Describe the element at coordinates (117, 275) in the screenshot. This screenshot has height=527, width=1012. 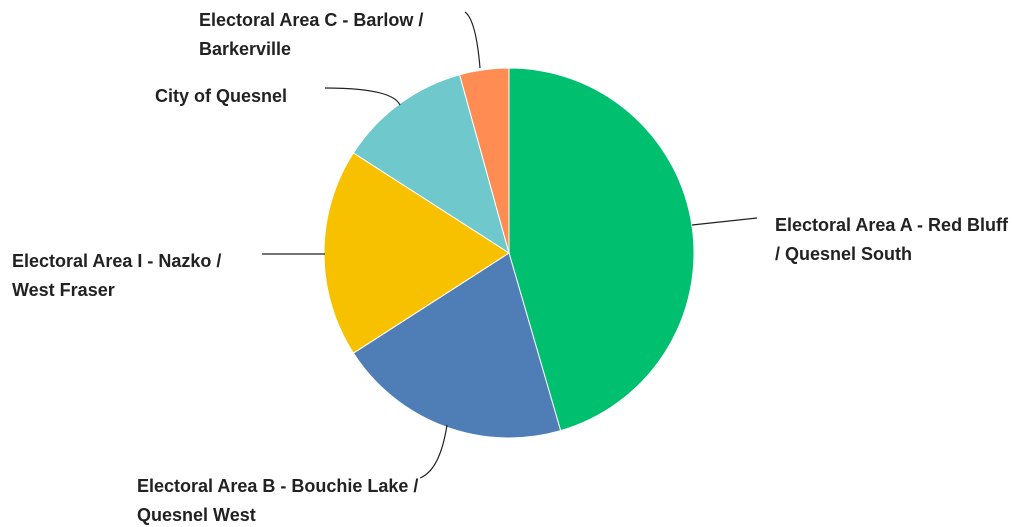
I see `slice-label: Electoral Area I - Nazko / West Fraser` at that location.